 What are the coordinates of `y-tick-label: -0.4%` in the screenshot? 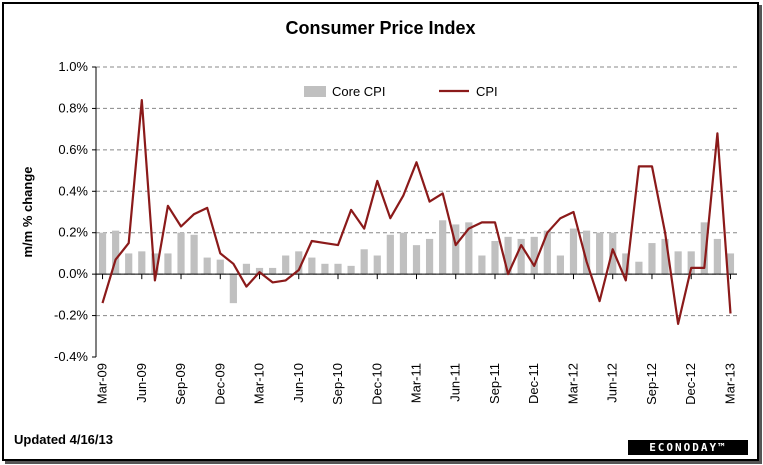 It's located at (71, 356).